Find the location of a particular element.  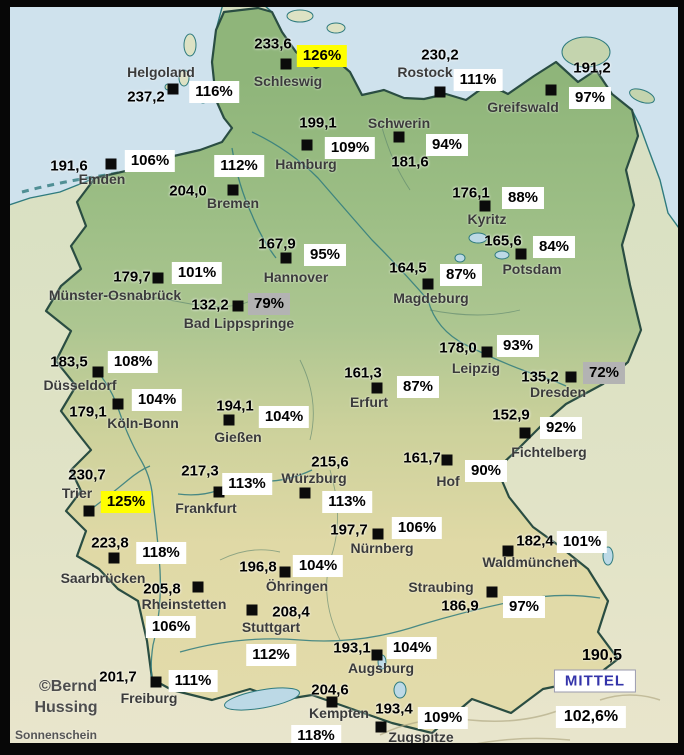

station-value: 135,2 is located at coordinates (540, 377).